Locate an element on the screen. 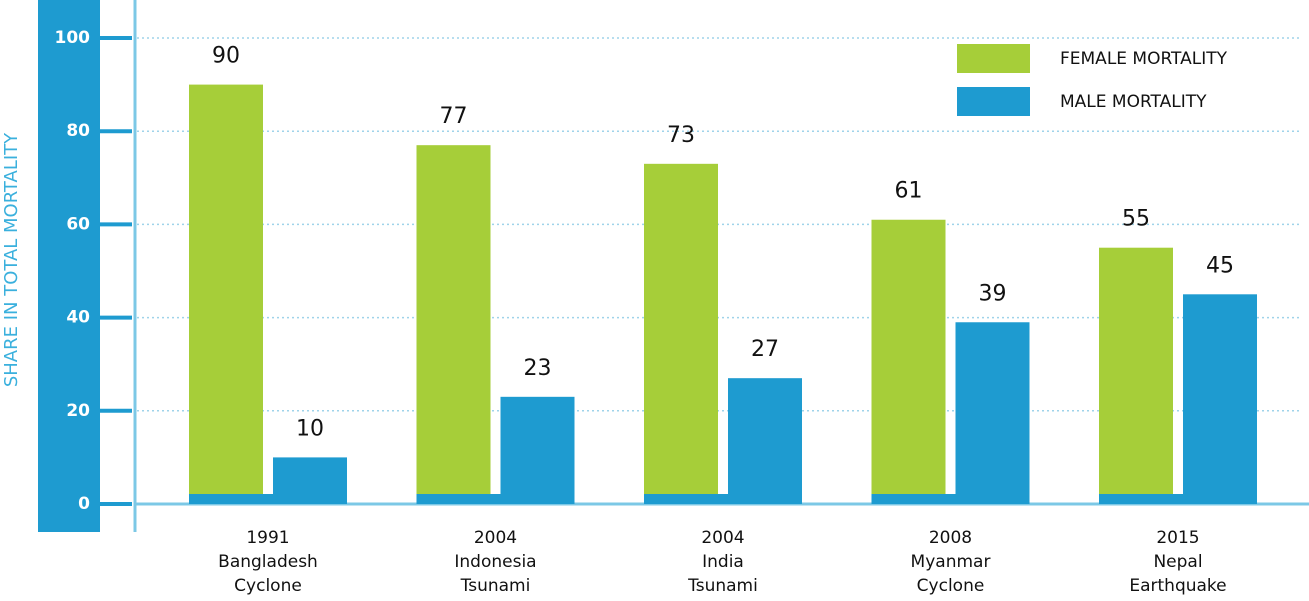  x-tick-label: 1991 is located at coordinates (267, 538).